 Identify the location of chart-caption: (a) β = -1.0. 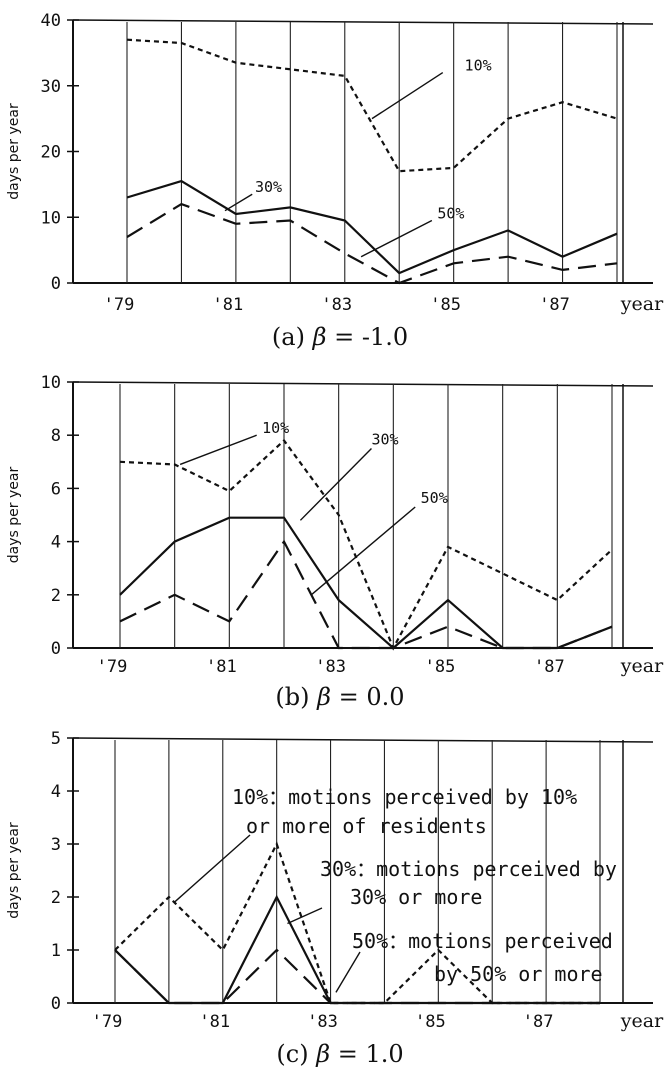
(340, 337).